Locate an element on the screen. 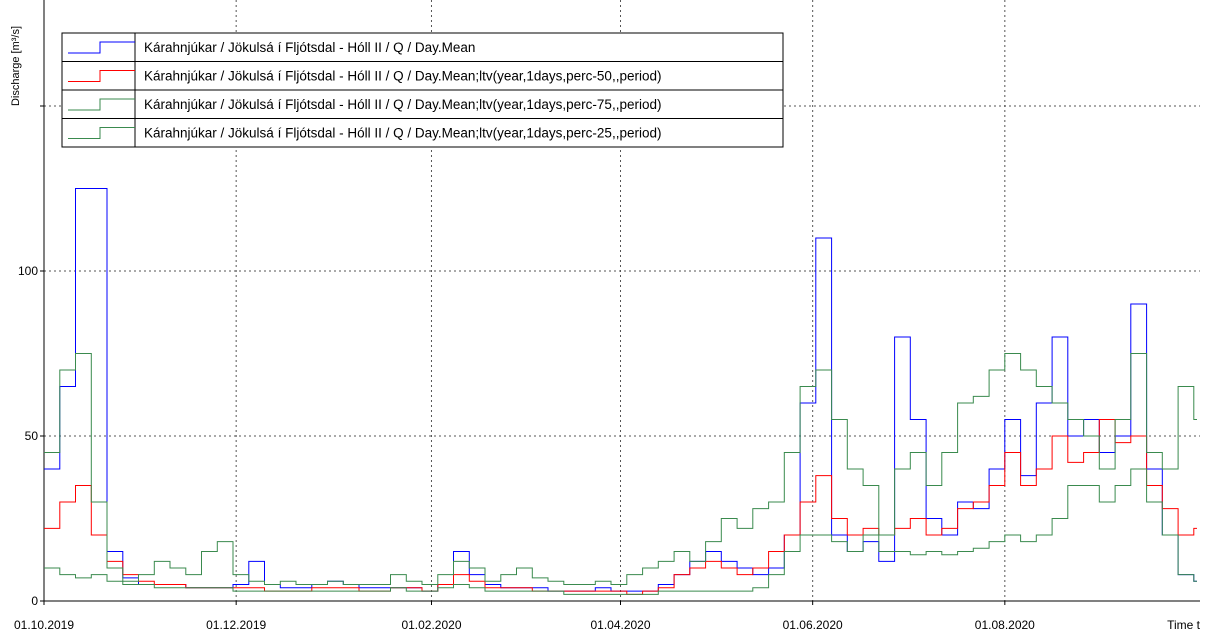 The width and height of the screenshot is (1207, 641). x-tick-label: 01.08.2020 is located at coordinates (1005, 625).